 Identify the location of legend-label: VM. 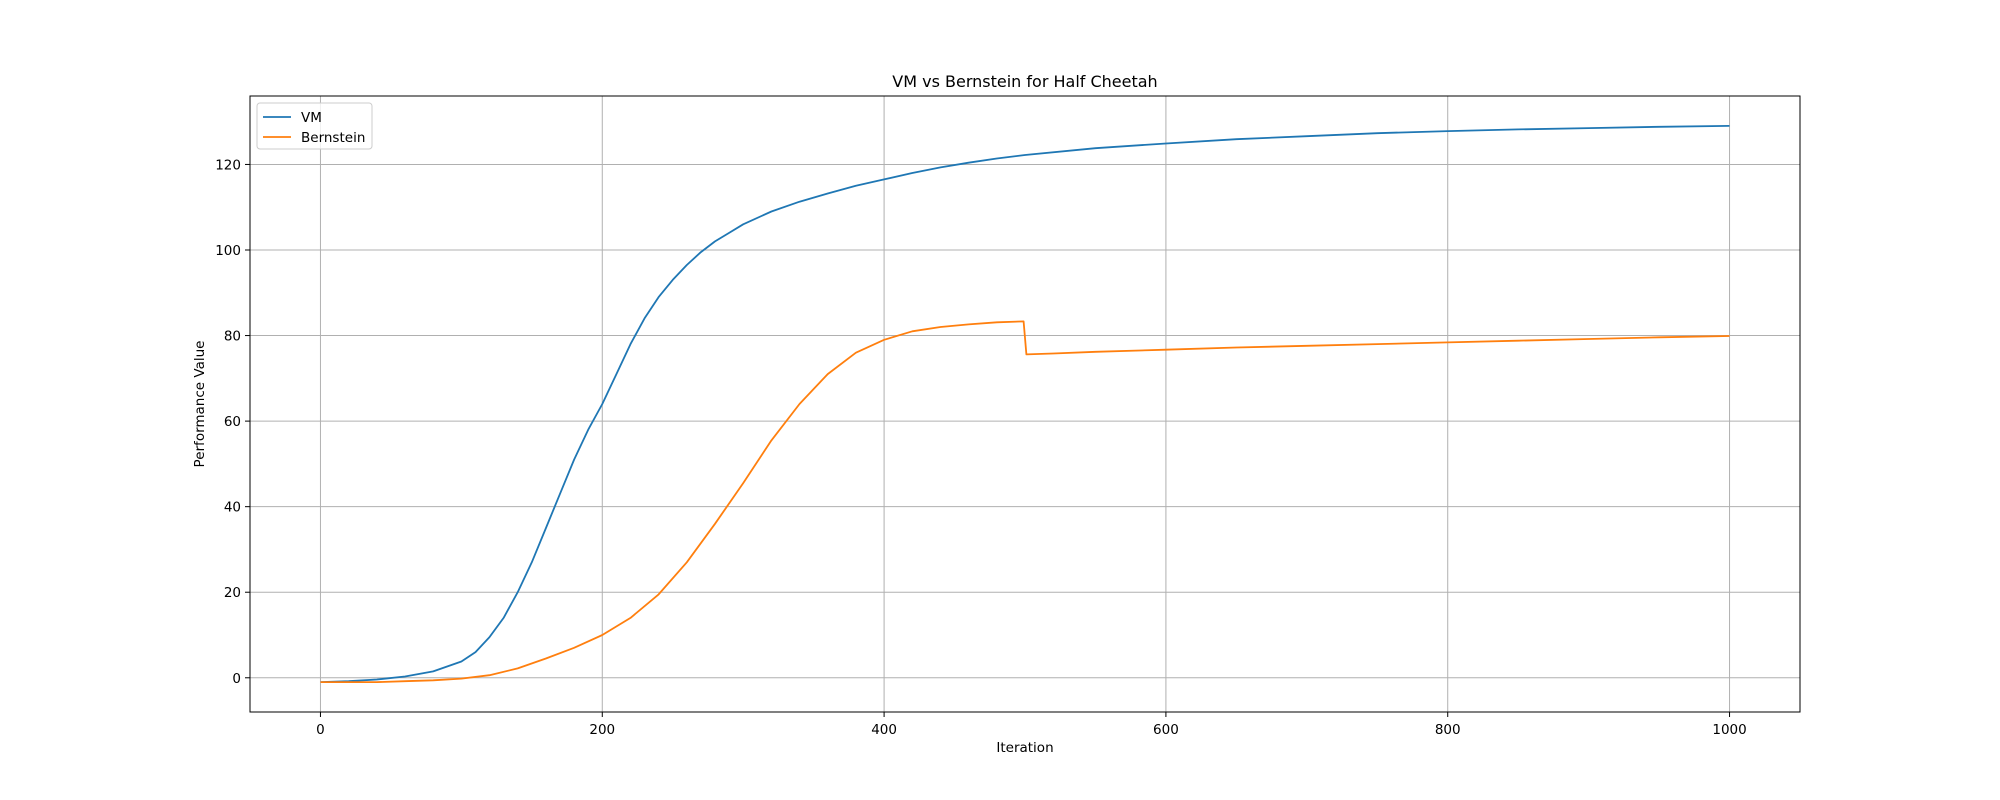
(311, 118).